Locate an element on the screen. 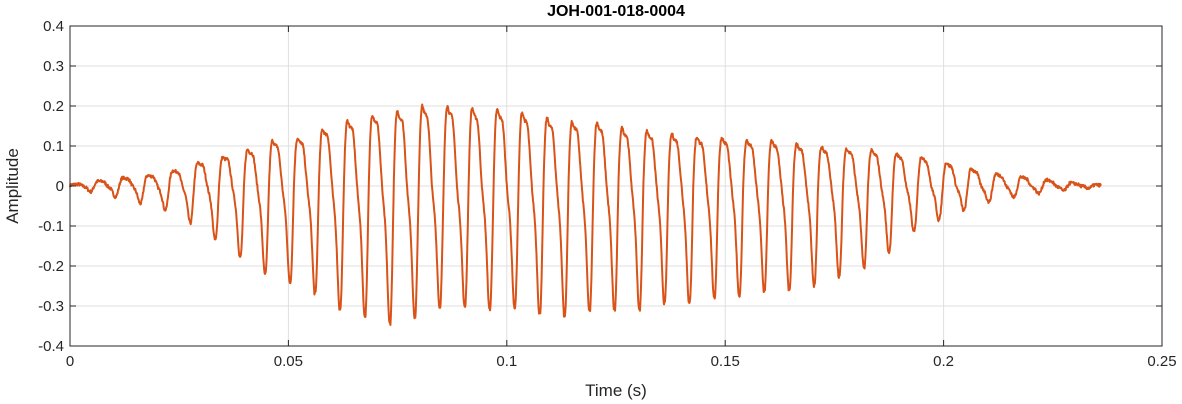 The image size is (1182, 404). x-tick-label: 0.05 is located at coordinates (288, 361).